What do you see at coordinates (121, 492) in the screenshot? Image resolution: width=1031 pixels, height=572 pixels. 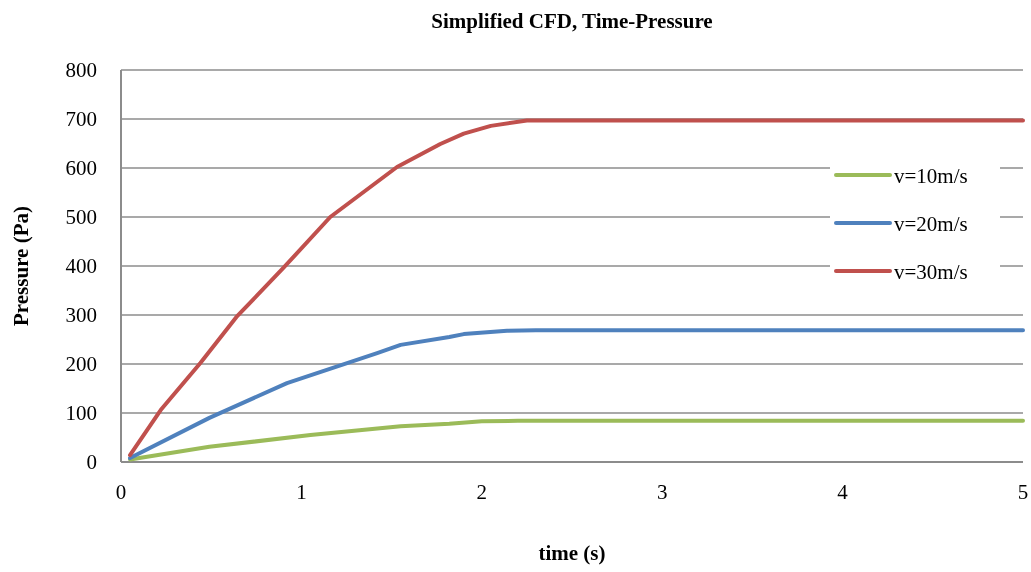 I see `x-tick-label: 0` at bounding box center [121, 492].